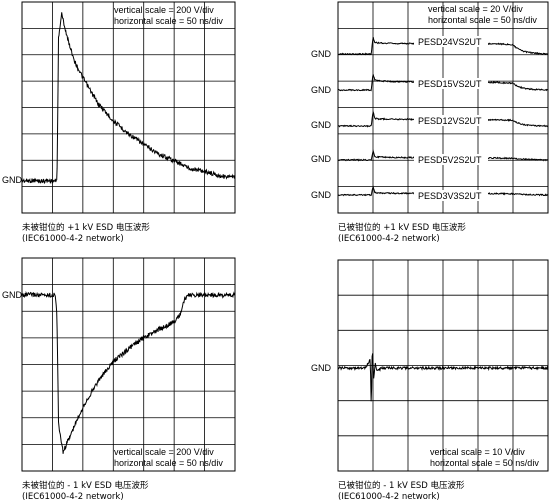 The width and height of the screenshot is (550, 504). Describe the element at coordinates (475, 9) in the screenshot. I see `vertical-scale-label: vertical scale = 20 V/div` at that location.